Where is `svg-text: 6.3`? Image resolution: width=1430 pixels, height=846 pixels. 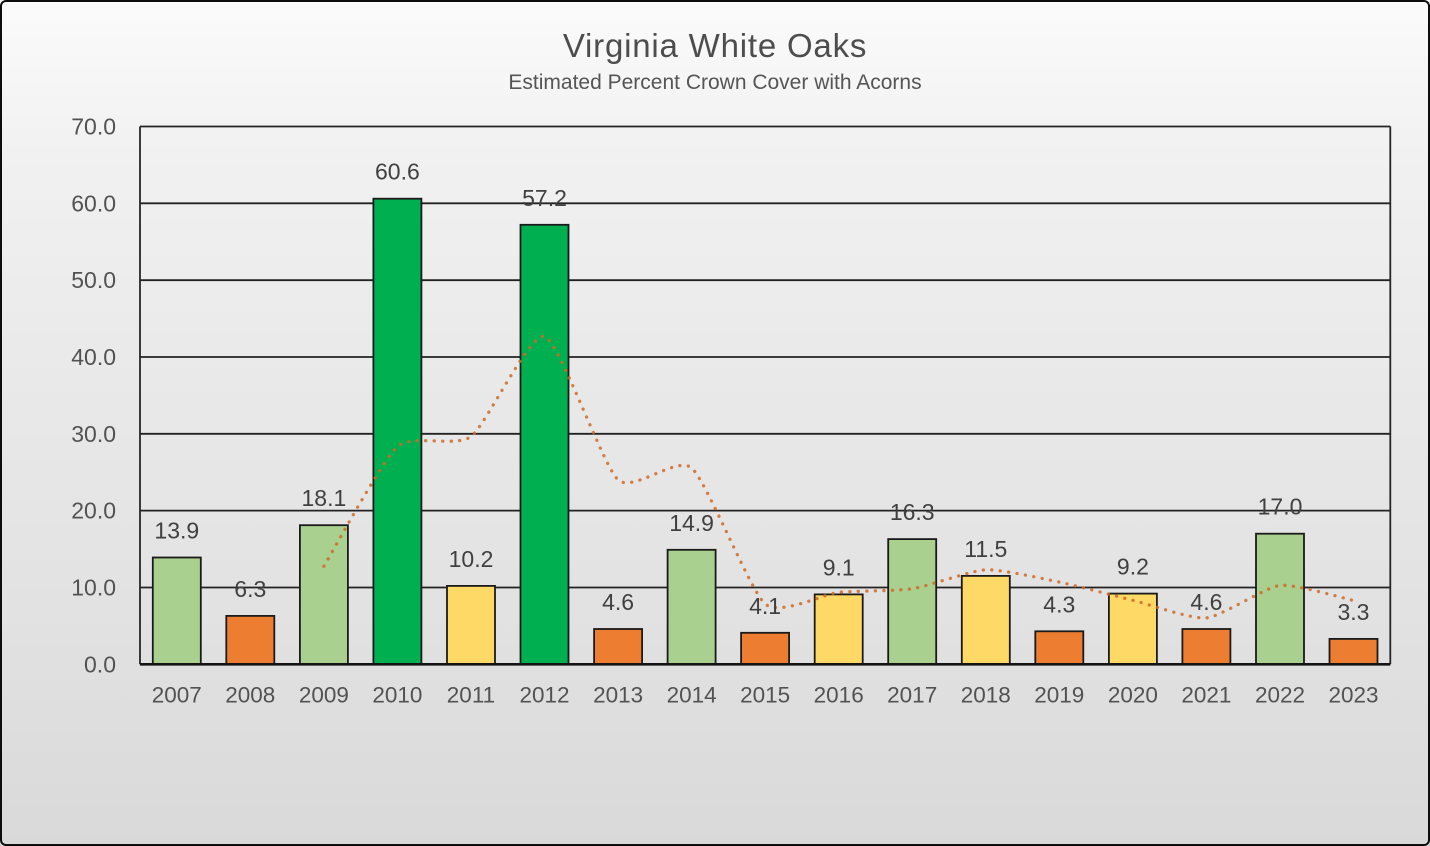 svg-text: 6.3 is located at coordinates (250, 589).